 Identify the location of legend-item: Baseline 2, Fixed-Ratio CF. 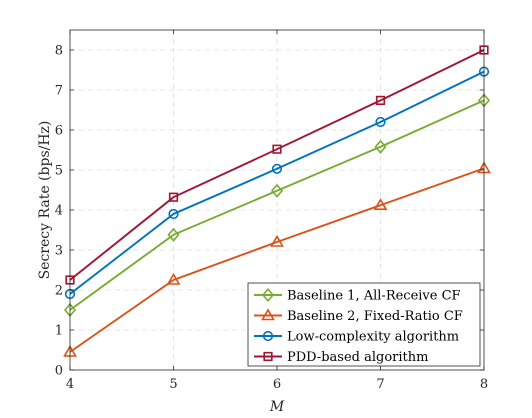
(358, 316).